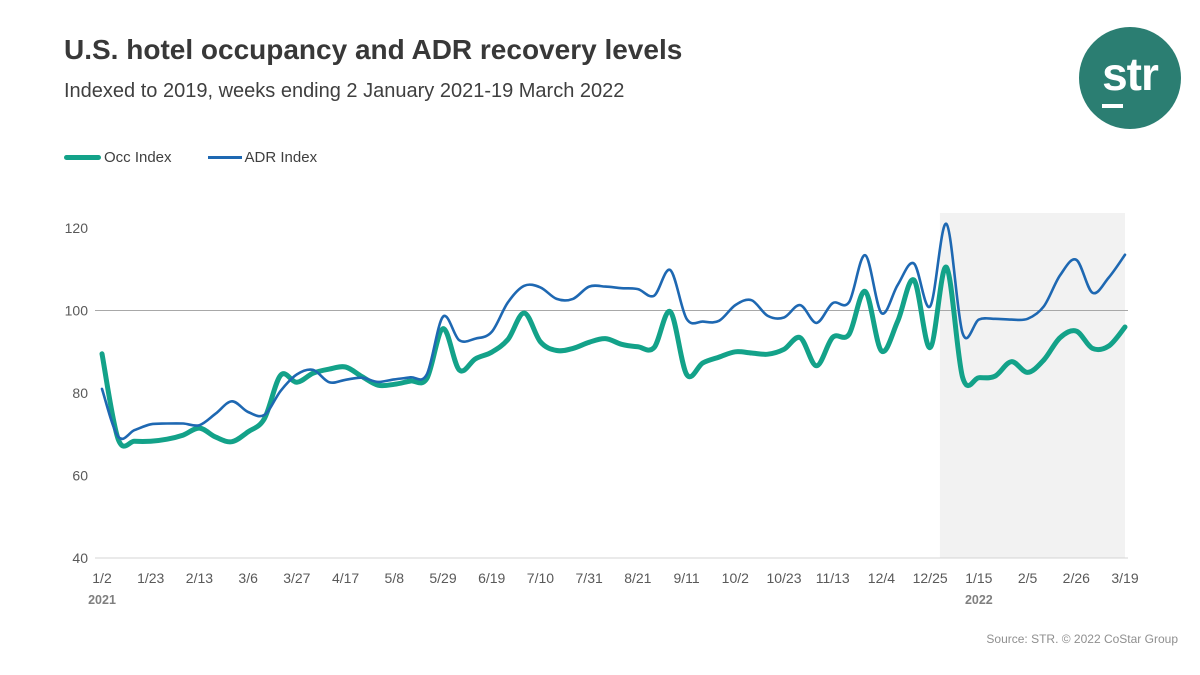 This screenshot has height=675, width=1200. I want to click on x-tick-label: 5/29, so click(442, 578).